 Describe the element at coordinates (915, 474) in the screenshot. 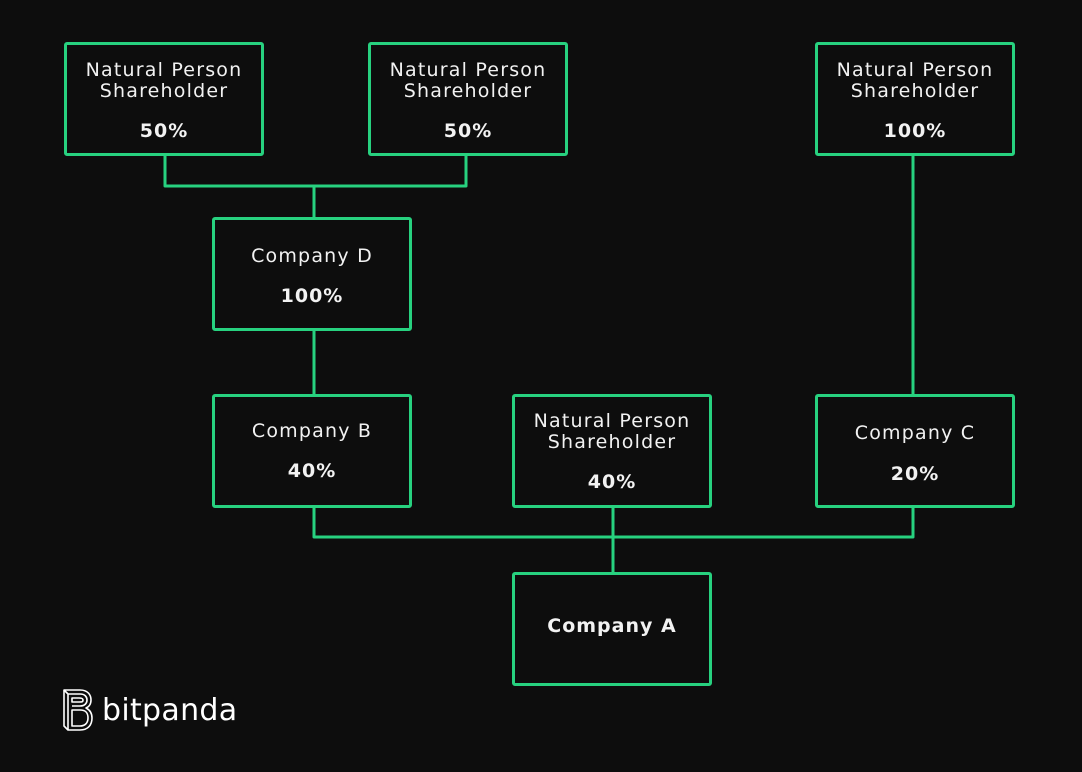

I see `node-percentage: 20%` at that location.